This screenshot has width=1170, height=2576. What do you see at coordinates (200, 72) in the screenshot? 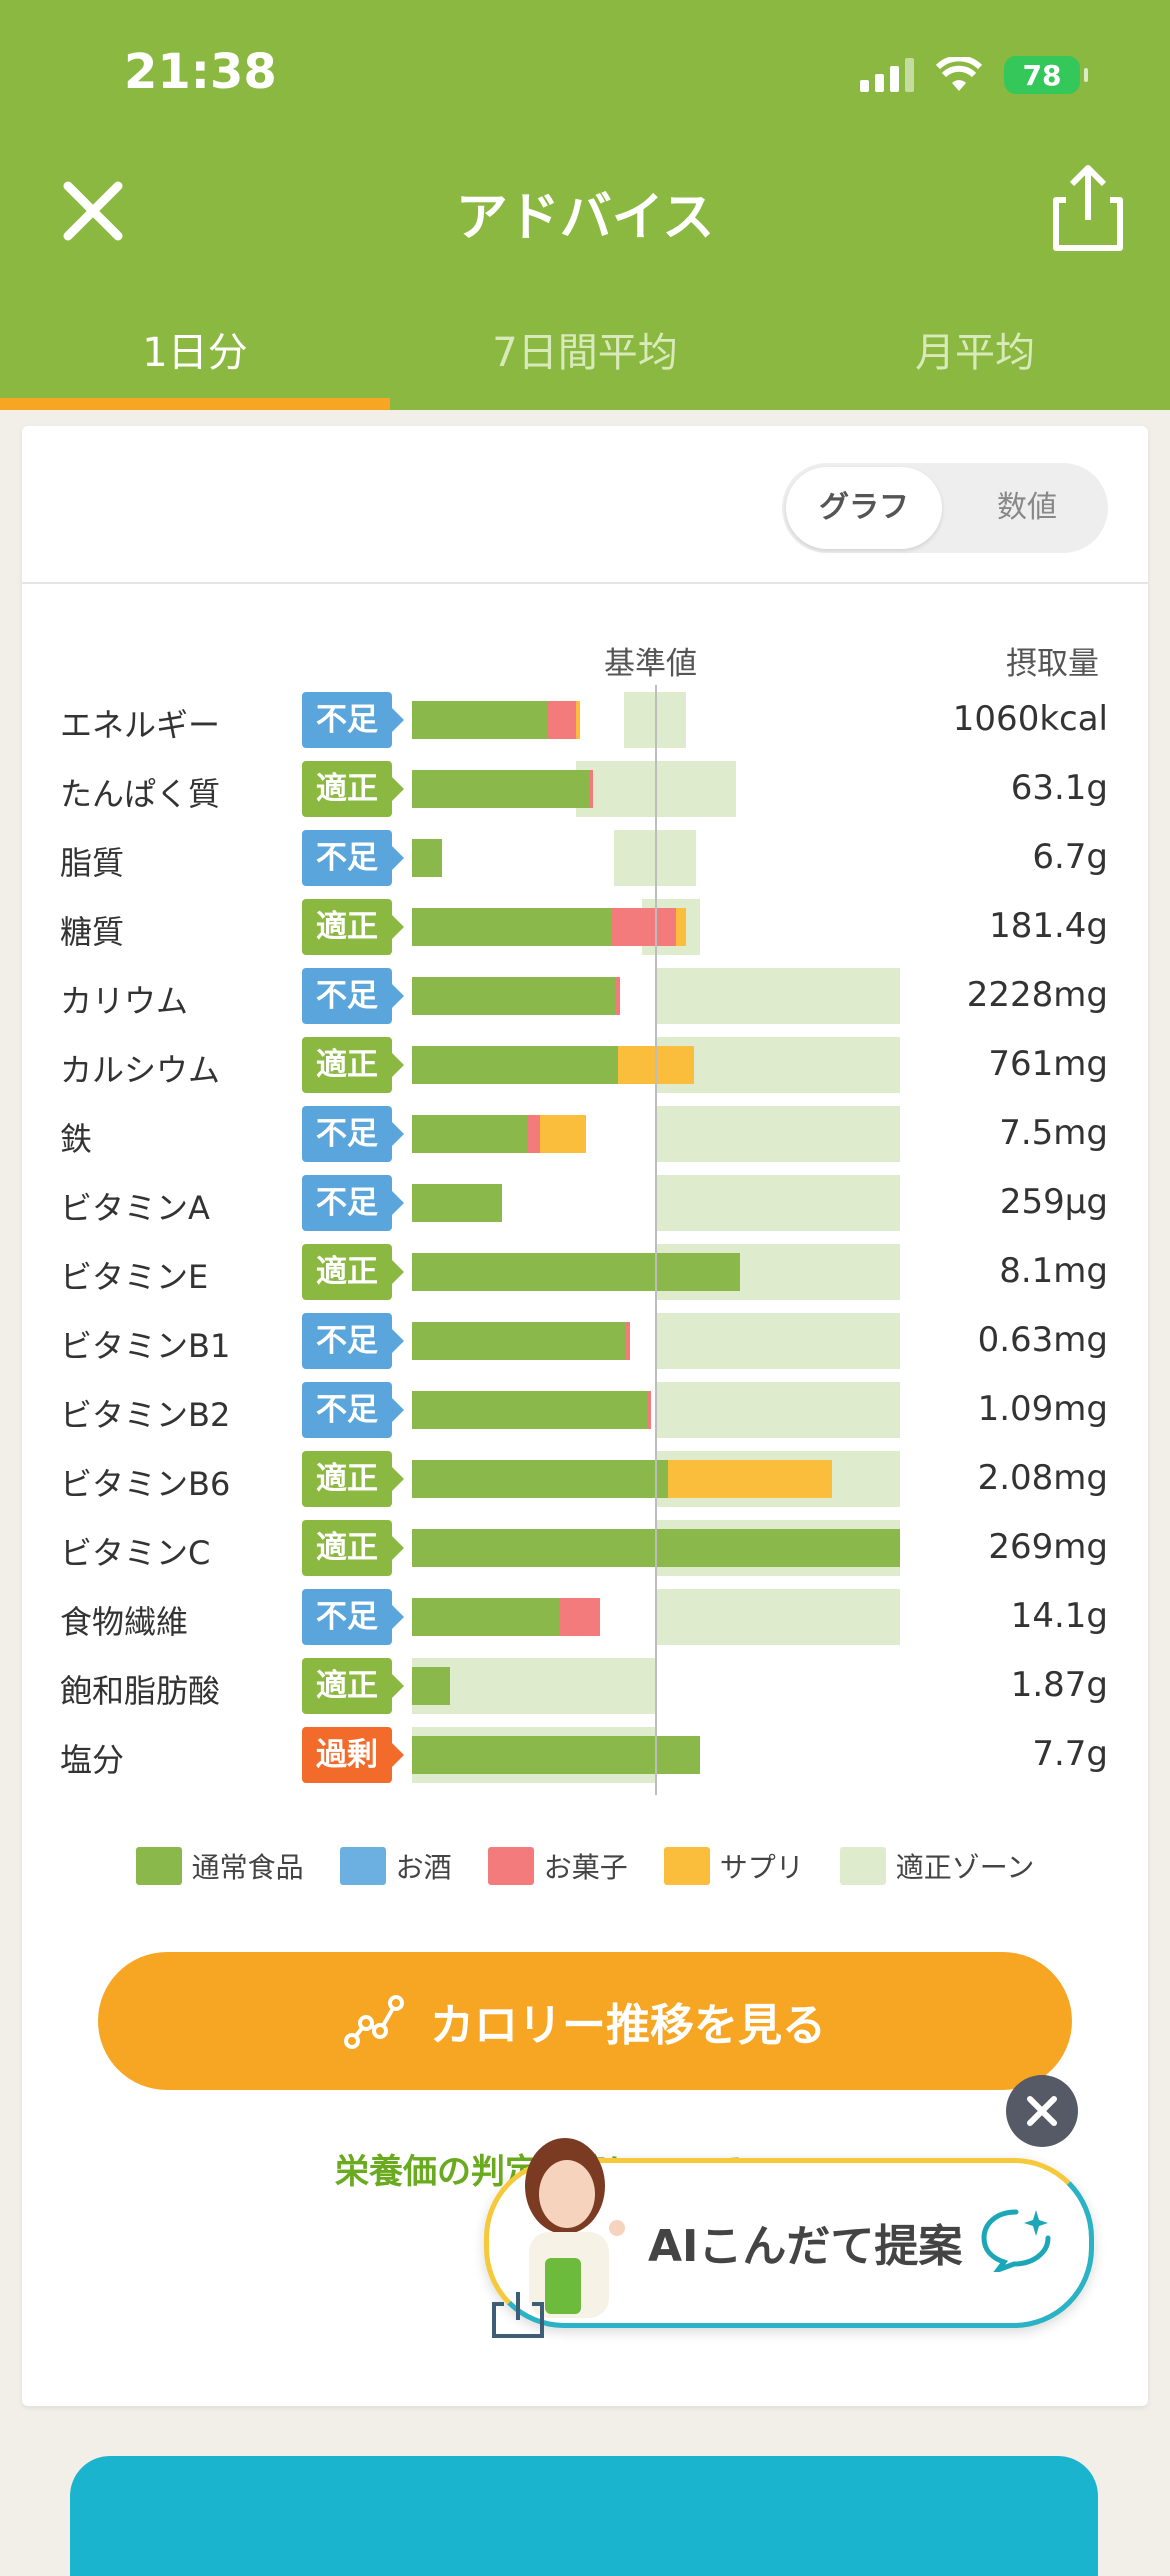
I see `status-time: 21:38` at bounding box center [200, 72].